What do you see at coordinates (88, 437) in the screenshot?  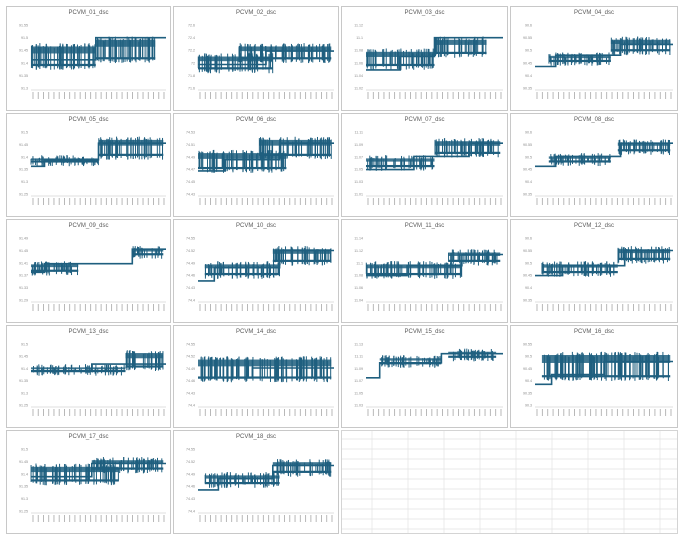 I see `chart-title: PCVM_17_dsc` at bounding box center [88, 437].